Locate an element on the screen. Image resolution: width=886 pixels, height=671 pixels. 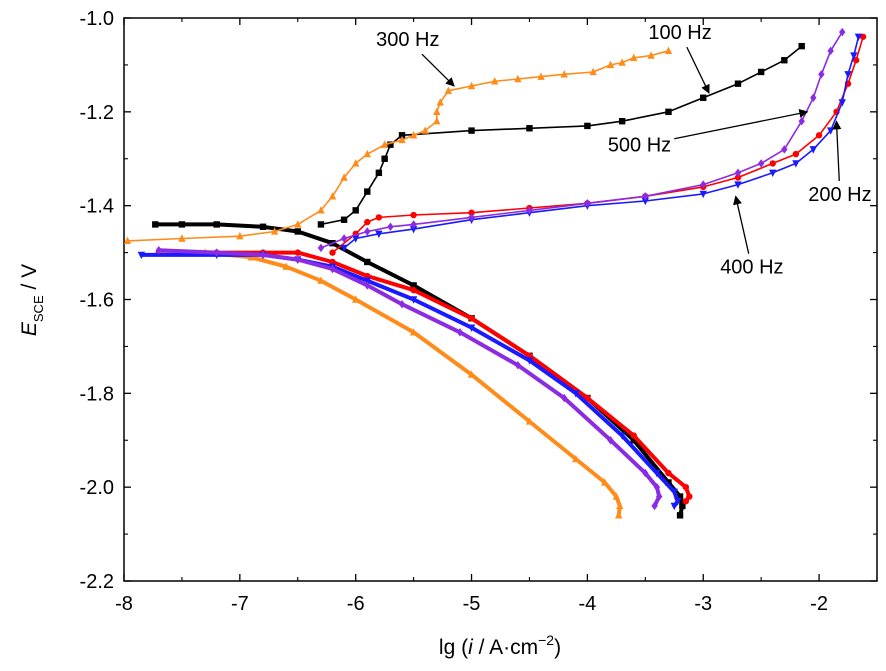
annotation-label: 100 Hz is located at coordinates (679, 33).